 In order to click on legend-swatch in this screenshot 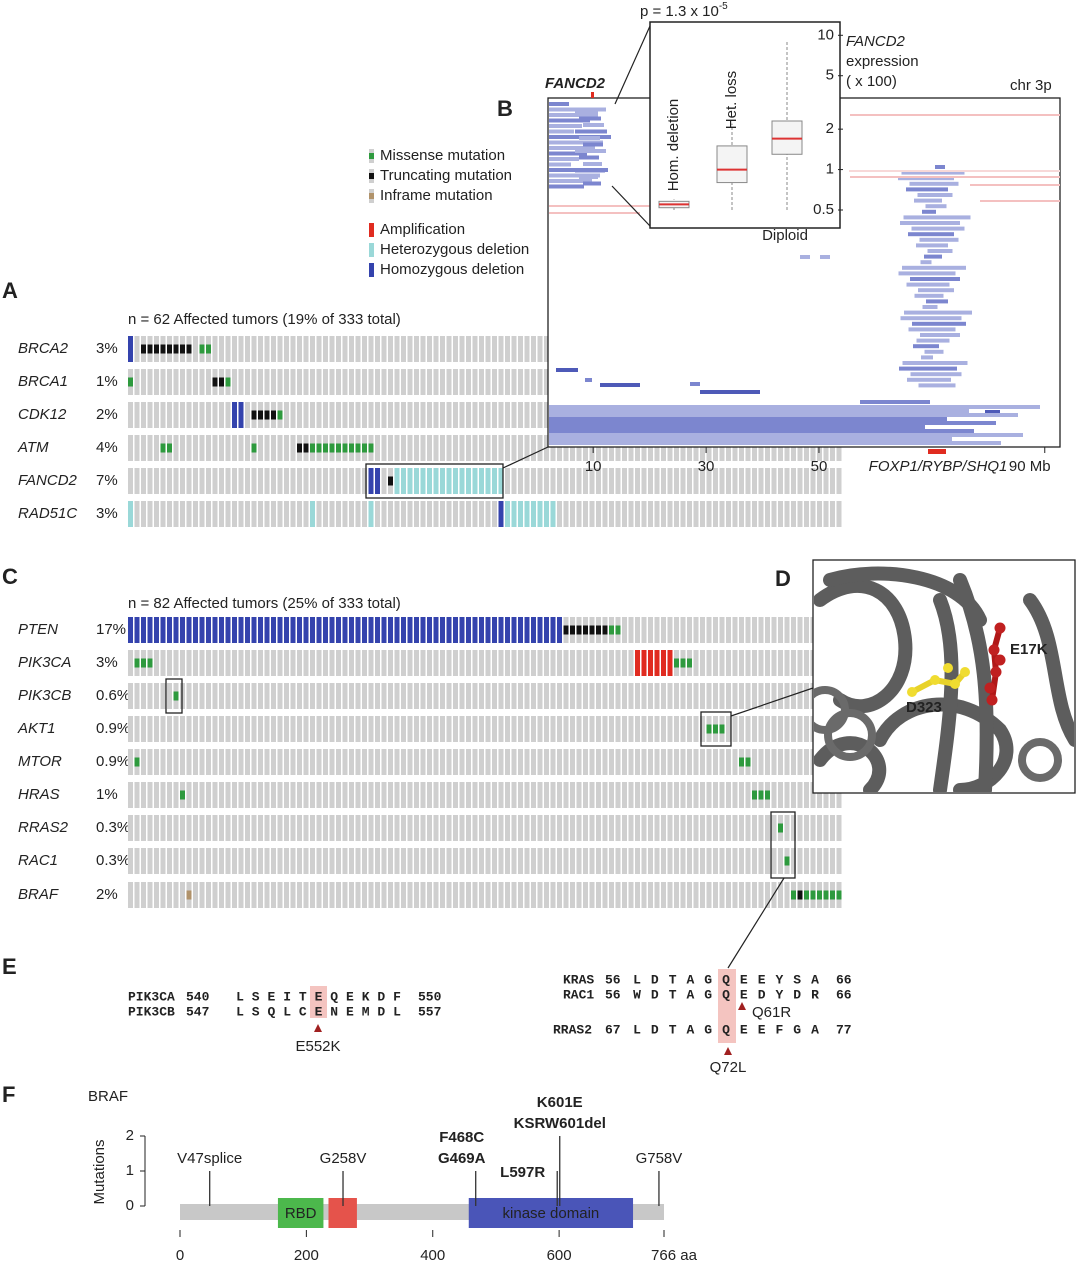, I will do `click(371, 270)`.